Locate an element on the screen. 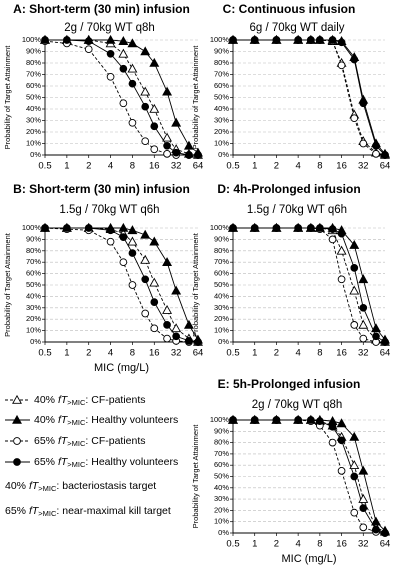 The height and width of the screenshot is (571, 416). series-line is located at coordinates (122, 283).